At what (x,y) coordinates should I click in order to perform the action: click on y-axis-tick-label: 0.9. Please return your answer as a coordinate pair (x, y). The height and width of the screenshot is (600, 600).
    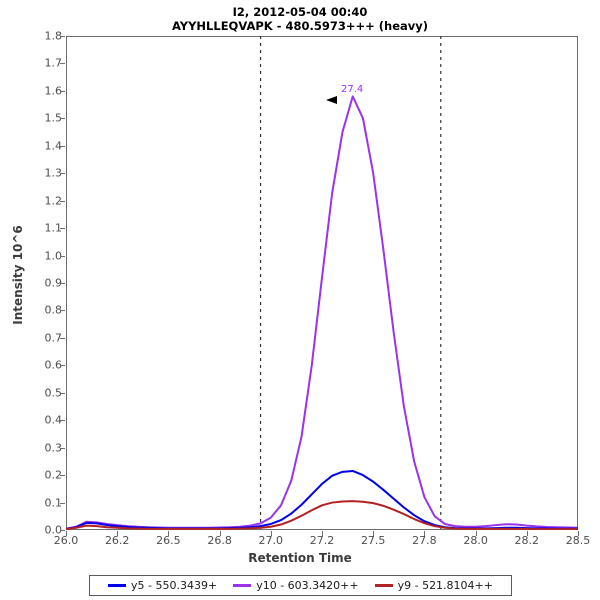
    Looking at the image, I should click on (53, 283).